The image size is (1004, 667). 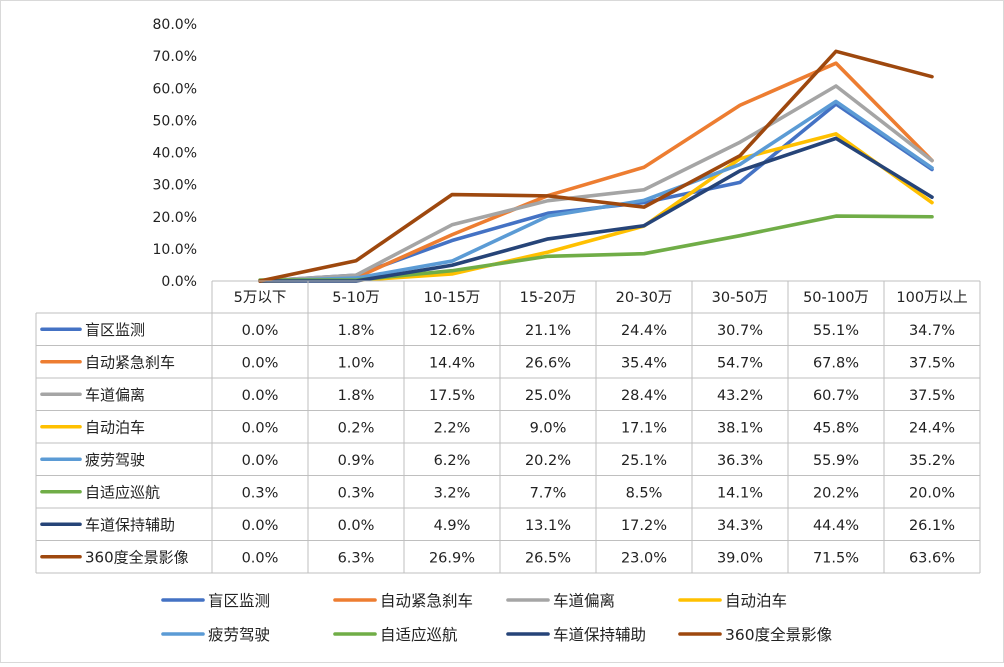 I want to click on data-label: 14.1%, so click(x=740, y=493).